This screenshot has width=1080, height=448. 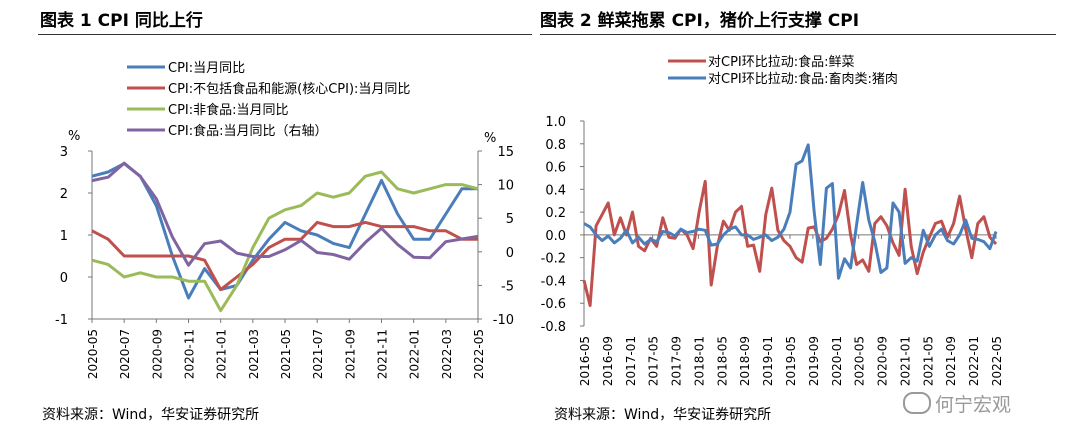 What do you see at coordinates (798, 34) in the screenshot?
I see `right-title-rule` at bounding box center [798, 34].